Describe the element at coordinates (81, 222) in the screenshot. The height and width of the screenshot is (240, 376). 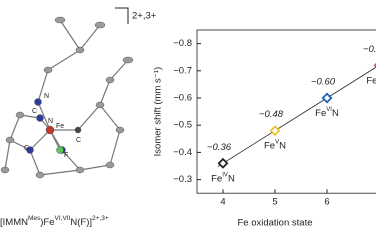
I see `caption-part: N(F)]` at that location.